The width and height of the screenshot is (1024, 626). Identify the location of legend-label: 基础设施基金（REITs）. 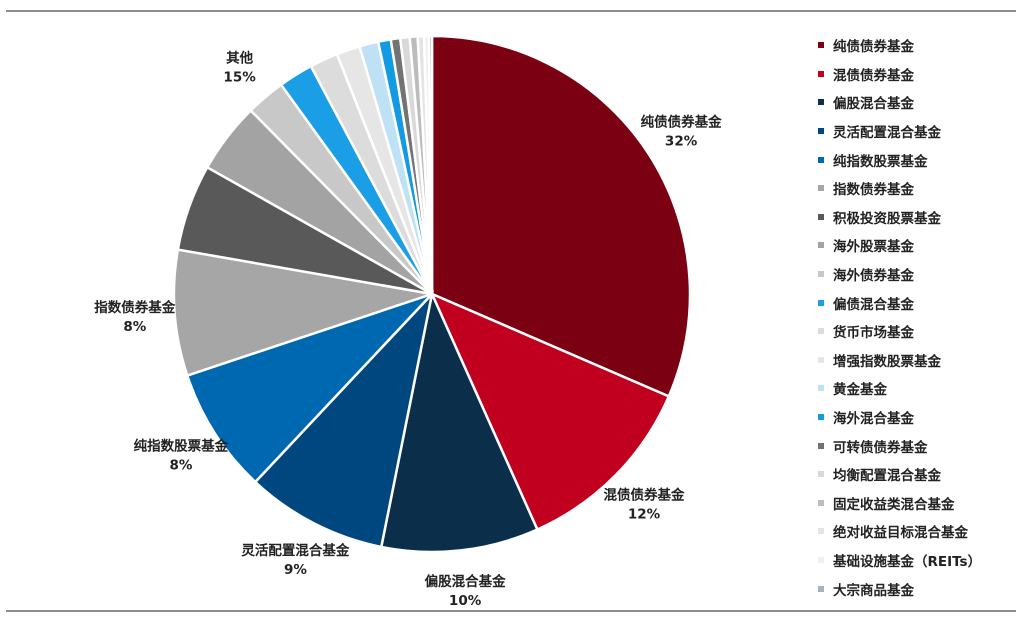
(907, 561).